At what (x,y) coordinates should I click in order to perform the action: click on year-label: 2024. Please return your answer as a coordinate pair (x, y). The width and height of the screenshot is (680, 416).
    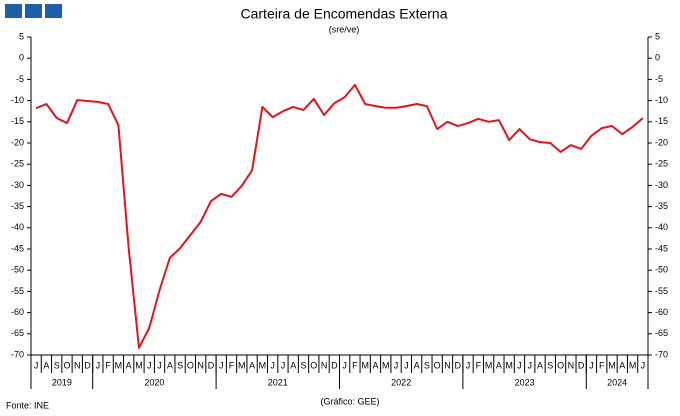
    Looking at the image, I should click on (617, 382).